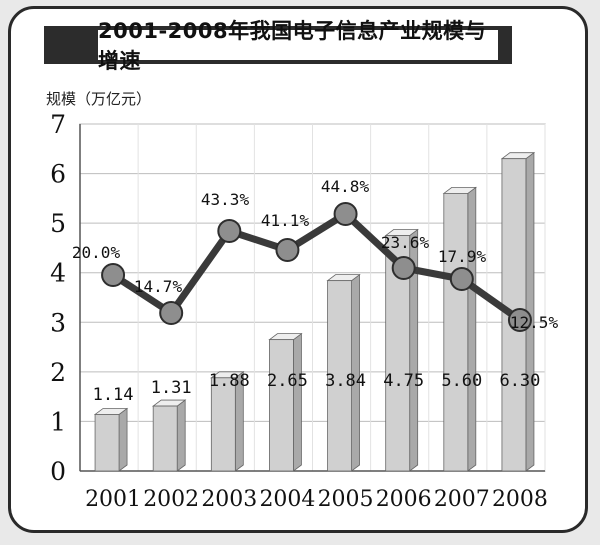  I want to click on bar-2003, so click(227, 421).